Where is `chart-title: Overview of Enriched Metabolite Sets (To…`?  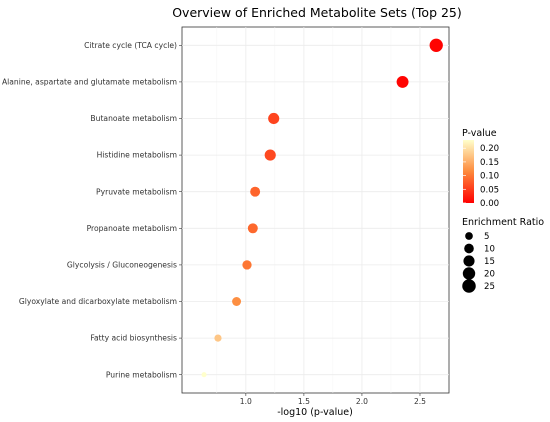
chart-title: Overview of Enriched Metabolite Sets (To… is located at coordinates (317, 12).